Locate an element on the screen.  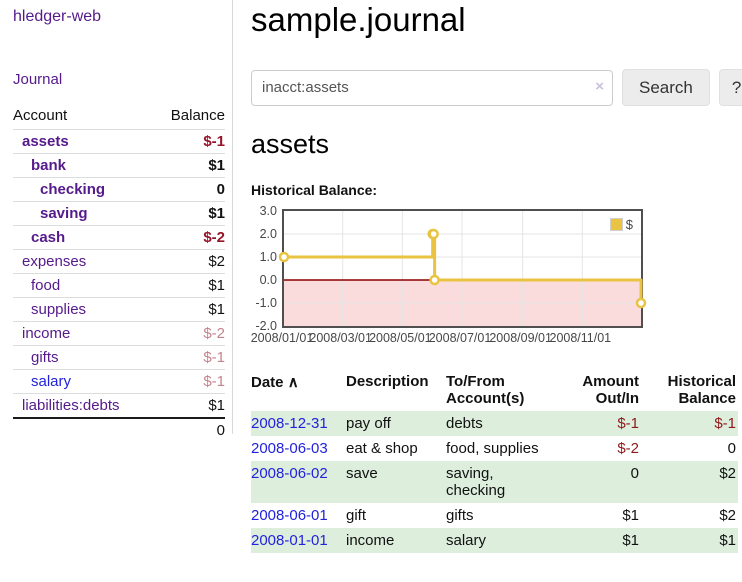
register-row: 2008-12-31 pay off debts $-1 $-1 is located at coordinates (494, 424).